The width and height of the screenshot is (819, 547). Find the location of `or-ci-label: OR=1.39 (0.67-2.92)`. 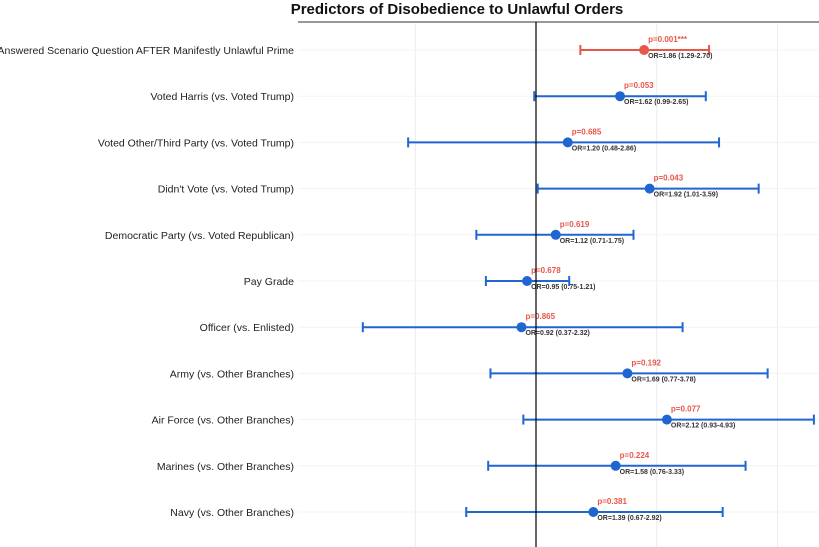

or-ci-label: OR=1.39 (0.67-2.92) is located at coordinates (629, 518).